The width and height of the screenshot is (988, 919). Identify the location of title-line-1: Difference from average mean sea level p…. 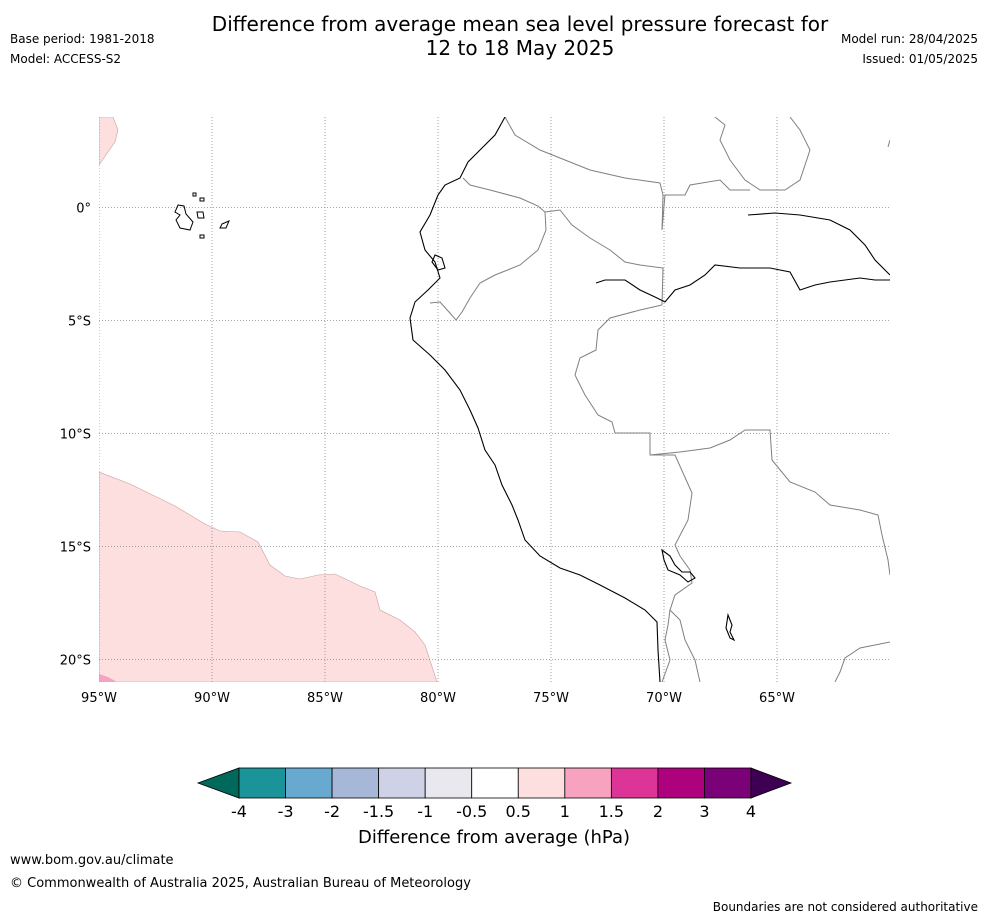
(520, 24).